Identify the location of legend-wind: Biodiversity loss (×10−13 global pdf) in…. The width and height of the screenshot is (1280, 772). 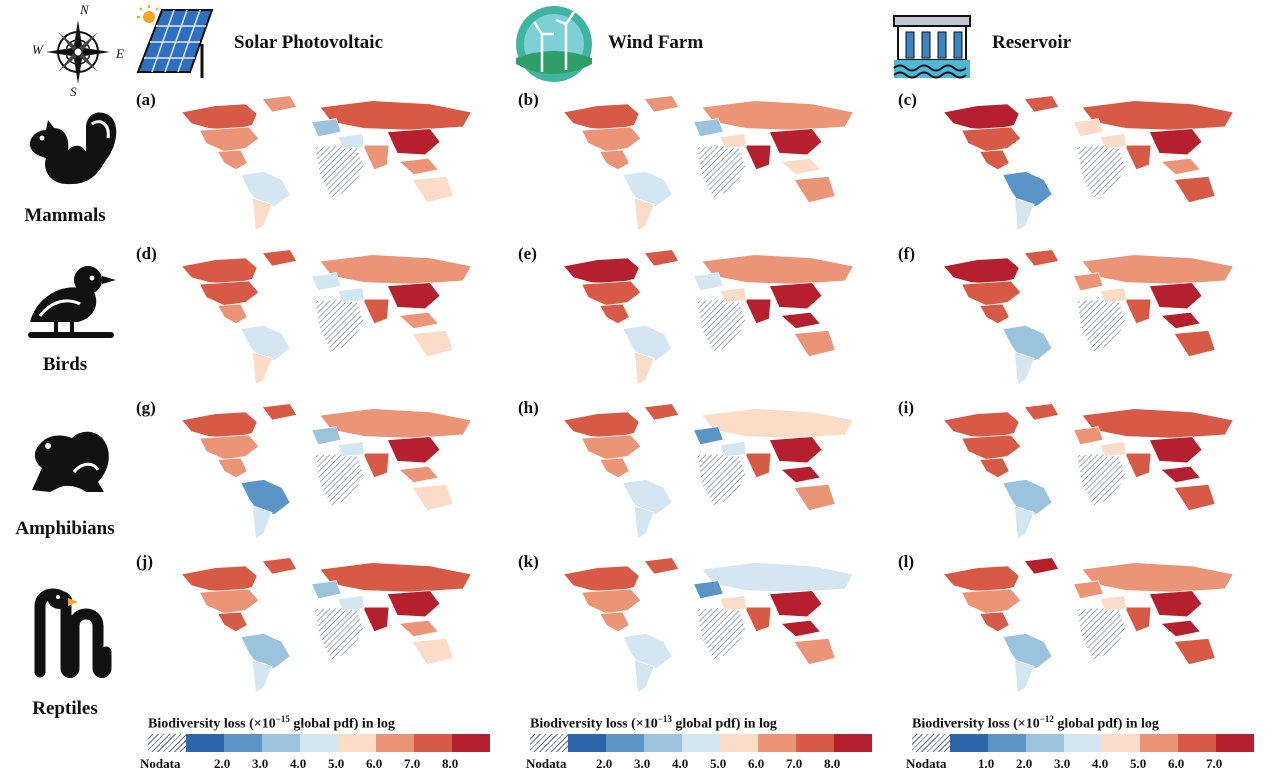
(708, 742).